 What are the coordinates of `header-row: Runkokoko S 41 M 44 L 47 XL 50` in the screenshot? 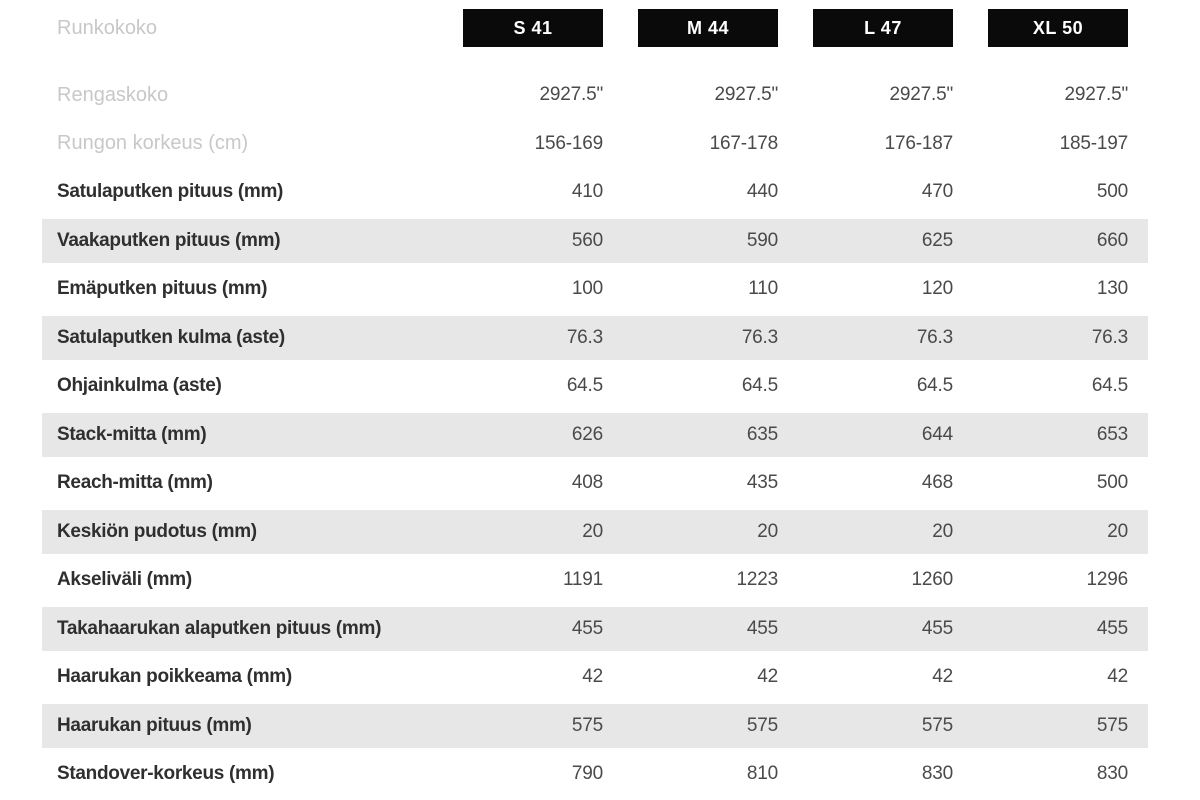 It's located at (595, 35).